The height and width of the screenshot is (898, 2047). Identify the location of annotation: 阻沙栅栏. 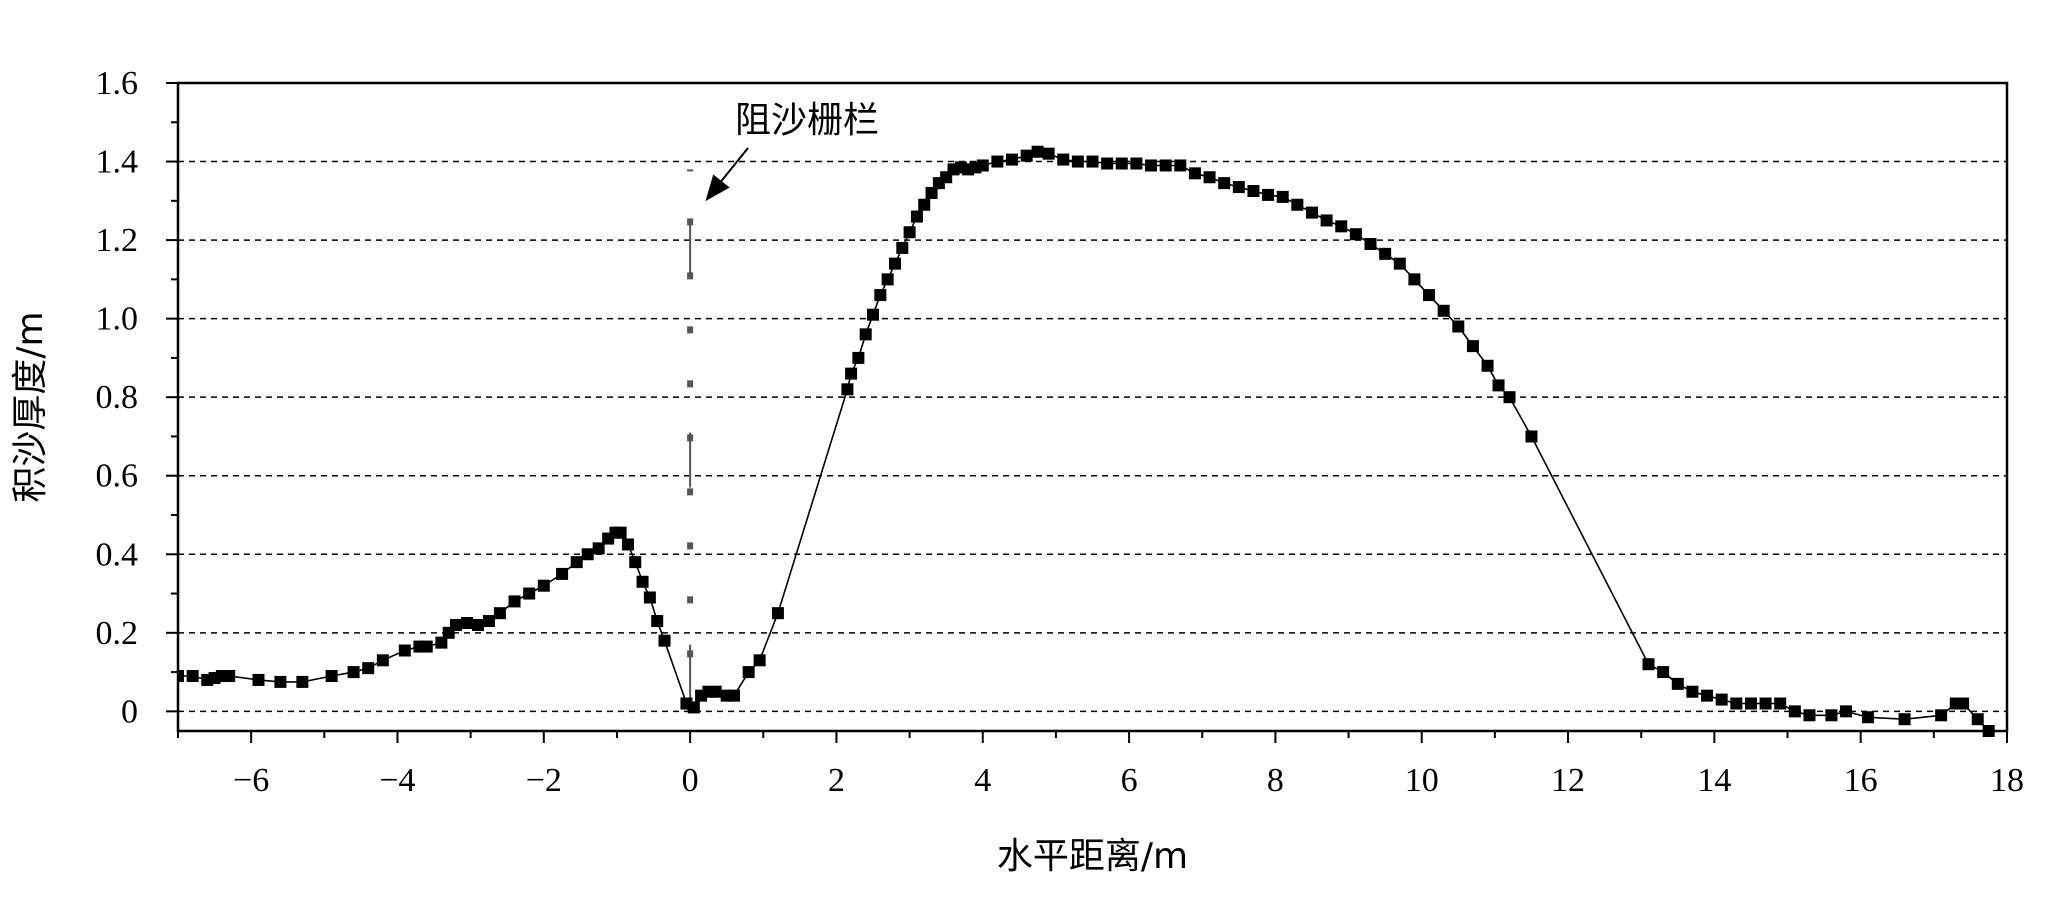
(792, 151).